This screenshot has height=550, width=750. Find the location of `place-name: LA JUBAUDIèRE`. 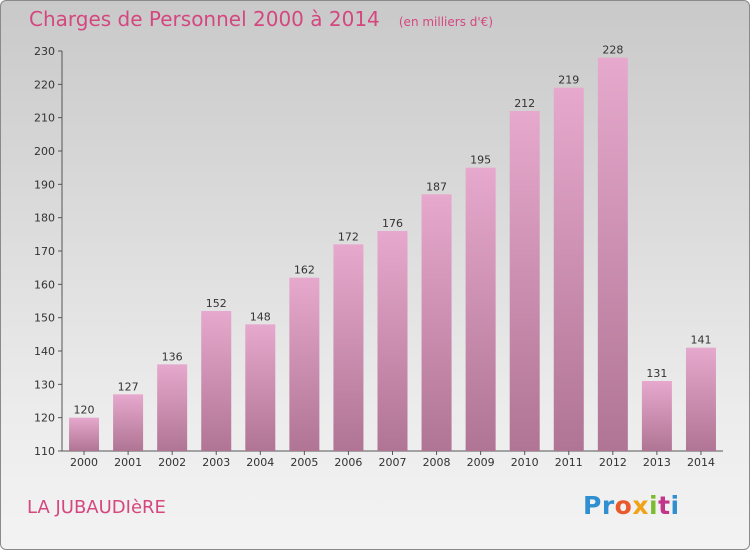

place-name: LA JUBAUDIèRE is located at coordinates (96, 507).